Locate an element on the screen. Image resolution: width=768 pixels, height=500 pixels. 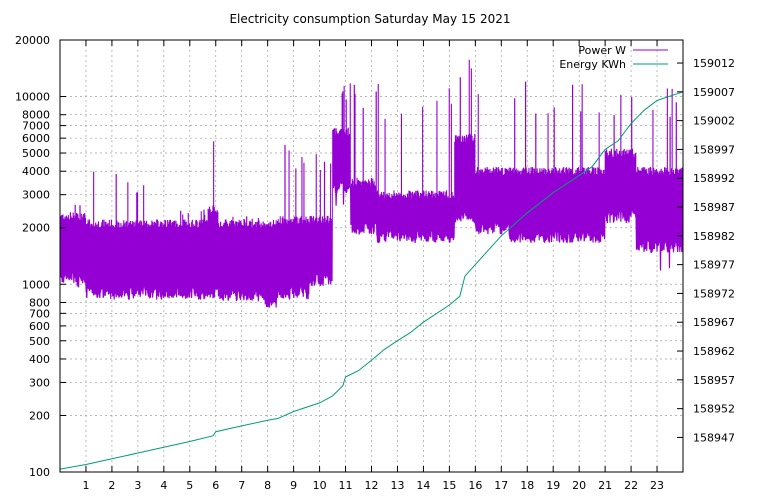
legend: Power W Energy KWh is located at coordinates (613, 57).